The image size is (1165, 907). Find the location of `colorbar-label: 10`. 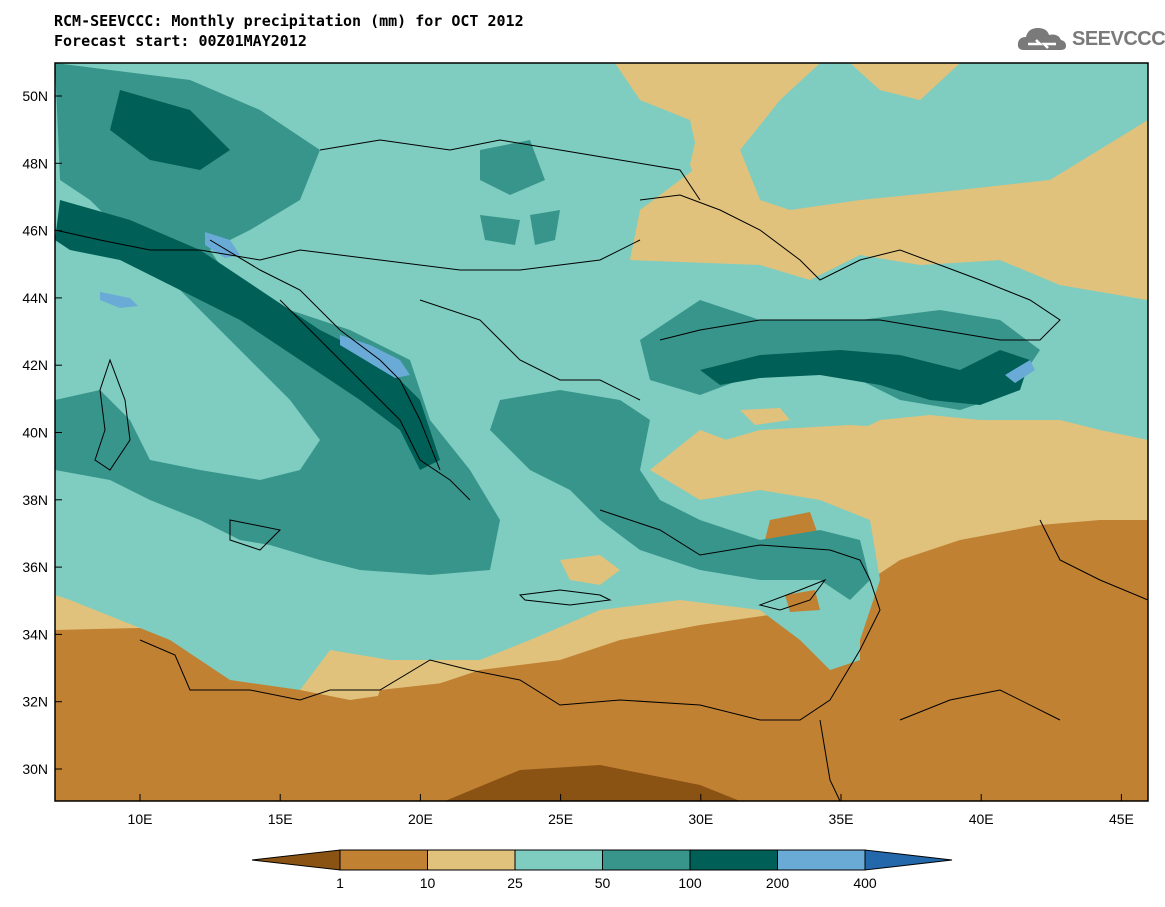

colorbar-label: 10 is located at coordinates (428, 883).